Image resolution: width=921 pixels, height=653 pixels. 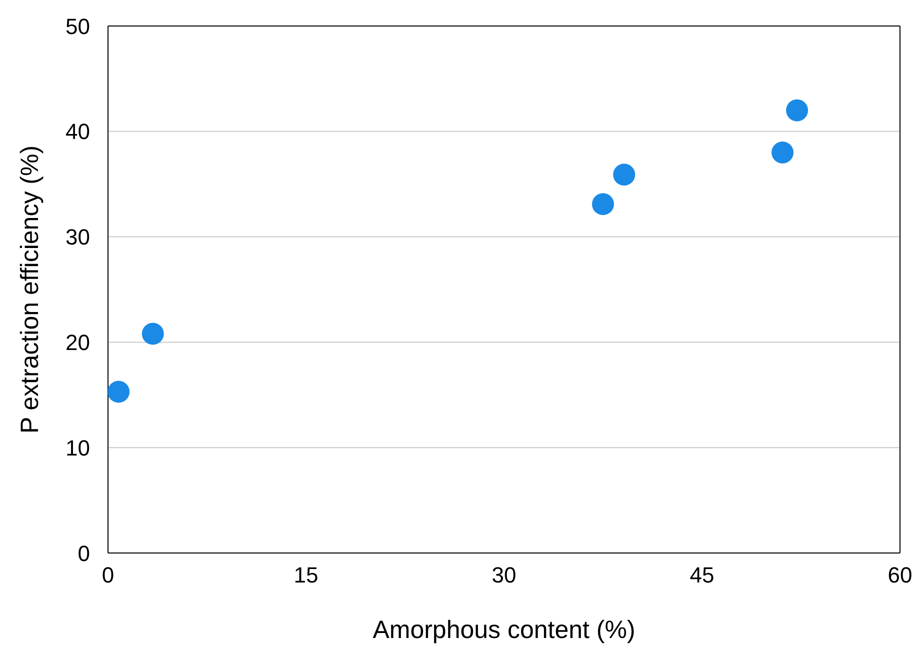 What do you see at coordinates (306, 575) in the screenshot?
I see `x-tick-label: 15` at bounding box center [306, 575].